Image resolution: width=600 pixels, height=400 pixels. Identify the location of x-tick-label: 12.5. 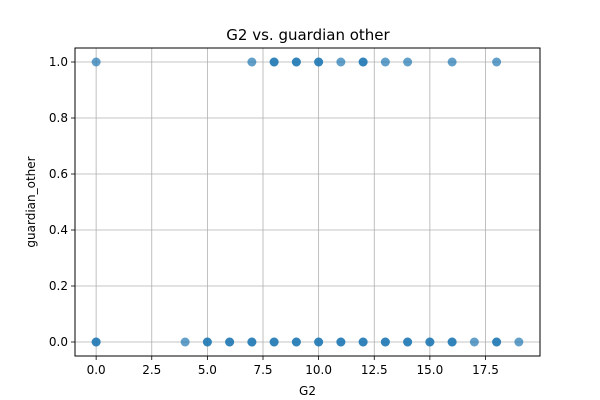
(374, 370).